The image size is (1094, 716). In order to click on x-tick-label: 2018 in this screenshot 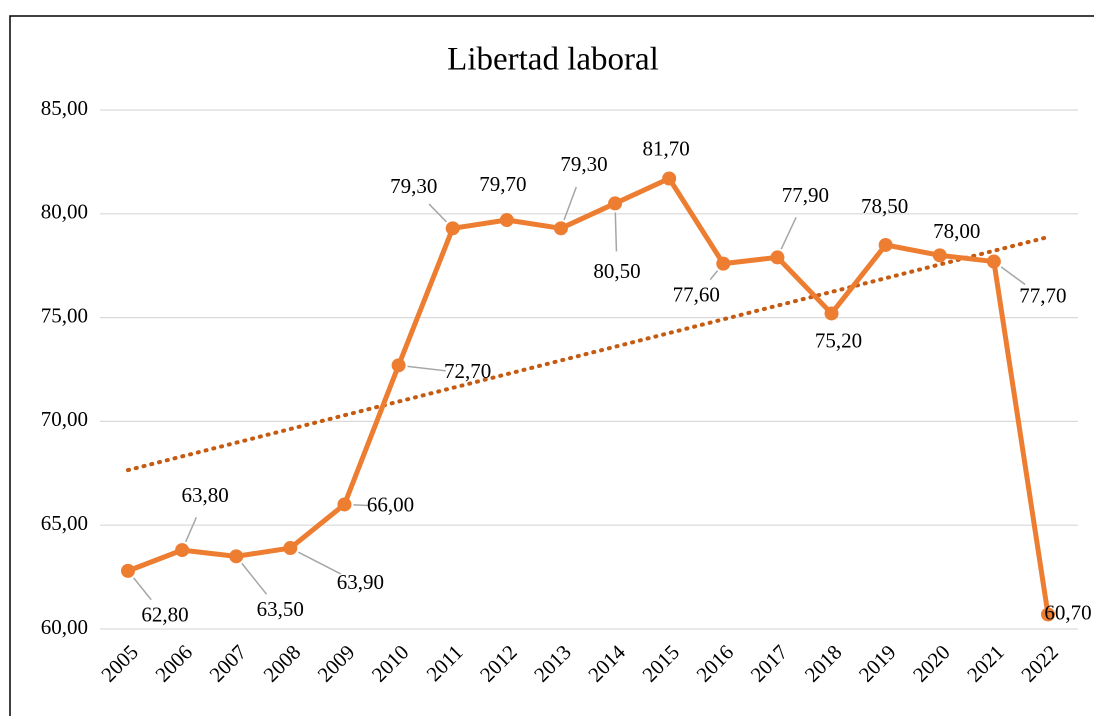, I will do `click(823, 663)`.